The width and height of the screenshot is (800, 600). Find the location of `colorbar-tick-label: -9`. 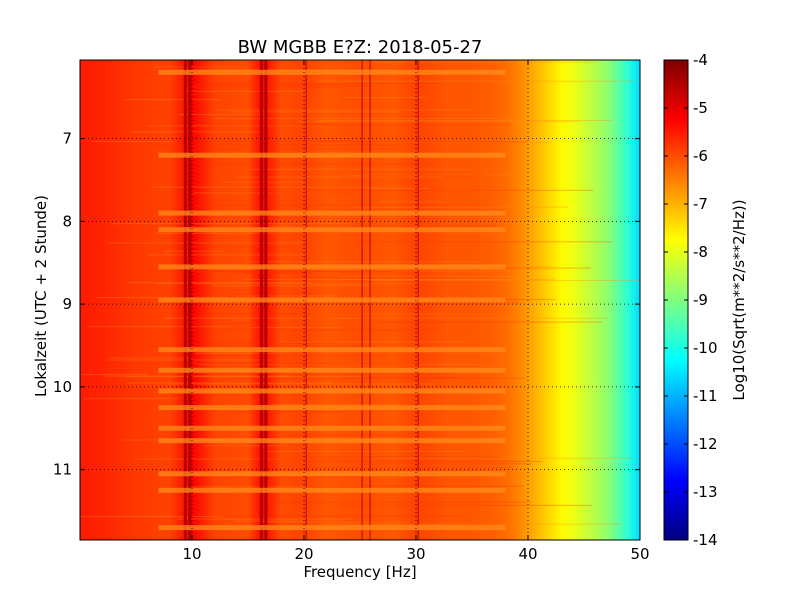

colorbar-tick-label: -9 is located at coordinates (700, 300).